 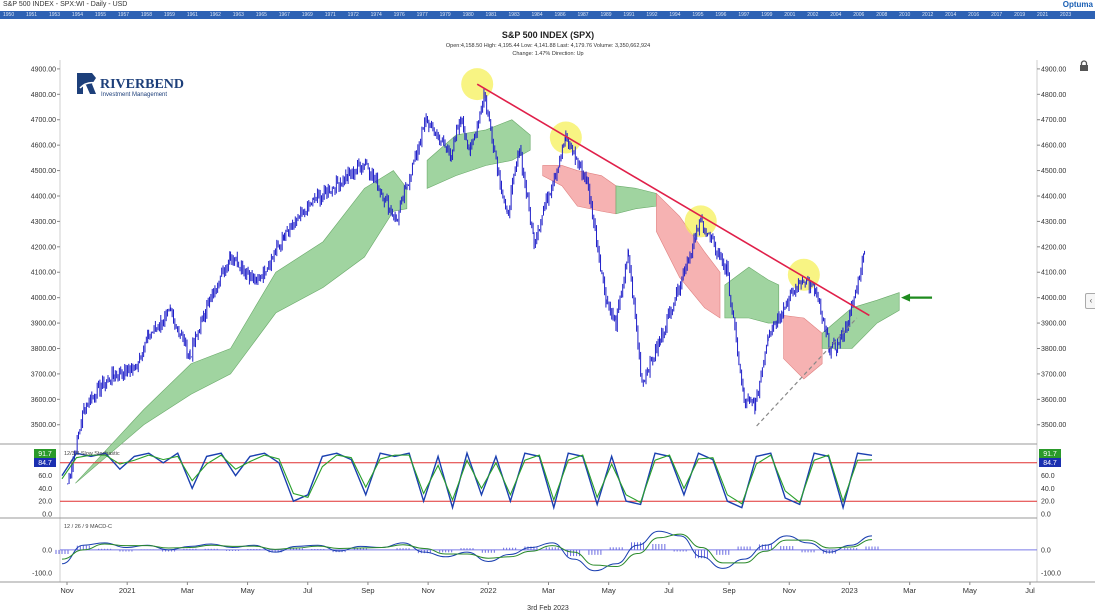 I want to click on timeline-year: 1965, so click(x=261, y=15).